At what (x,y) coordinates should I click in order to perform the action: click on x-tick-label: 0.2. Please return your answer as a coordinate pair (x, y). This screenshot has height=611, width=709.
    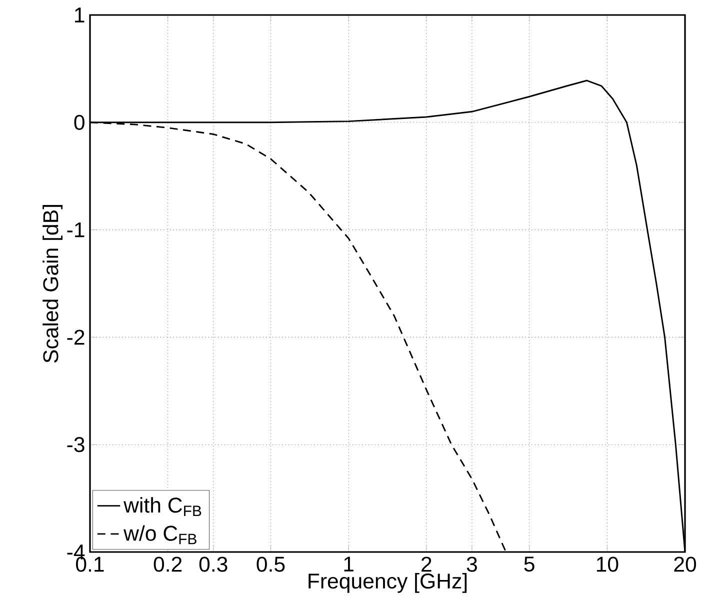
    Looking at the image, I should click on (168, 564).